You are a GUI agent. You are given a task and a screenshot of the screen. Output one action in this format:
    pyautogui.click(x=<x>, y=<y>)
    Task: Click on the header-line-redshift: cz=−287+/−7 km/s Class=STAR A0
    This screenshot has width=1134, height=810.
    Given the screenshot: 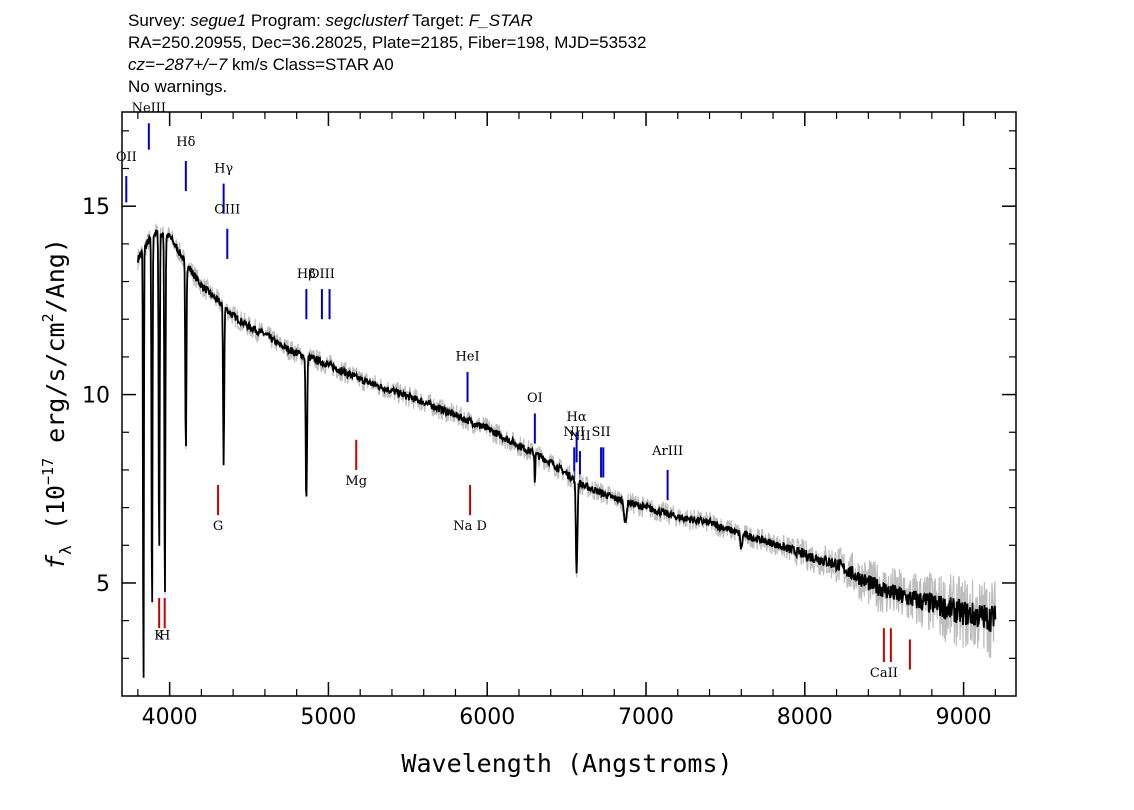 What is the action you would take?
    pyautogui.click(x=387, y=65)
    